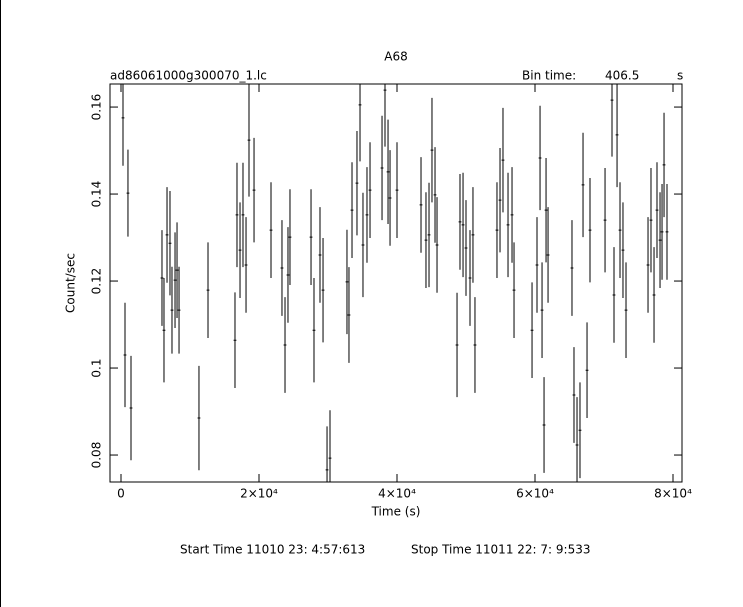 The width and height of the screenshot is (743, 607). I want to click on chart-title: A68, so click(395, 57).